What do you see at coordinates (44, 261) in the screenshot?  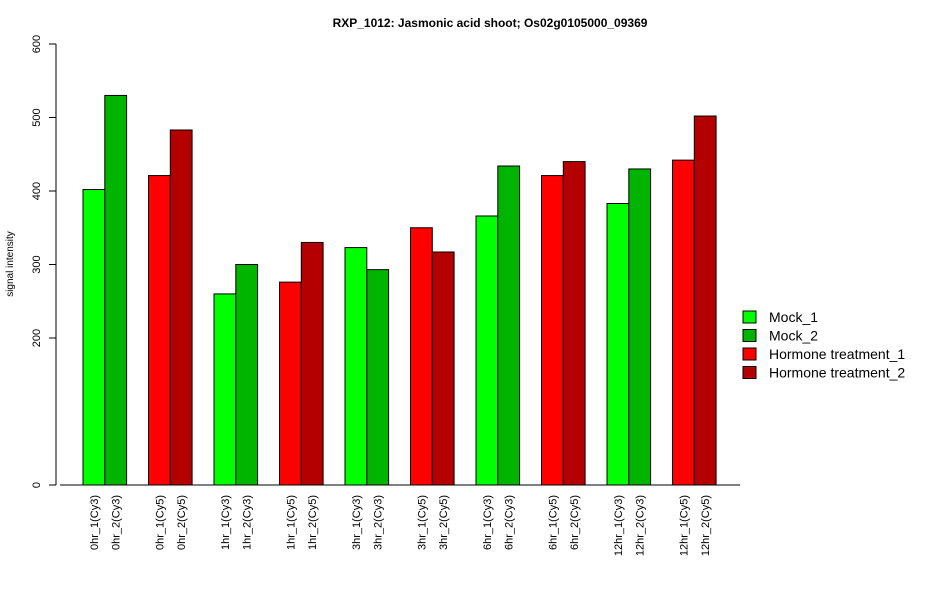 I see `y-axis: 0 200 300 400 500 600` at bounding box center [44, 261].